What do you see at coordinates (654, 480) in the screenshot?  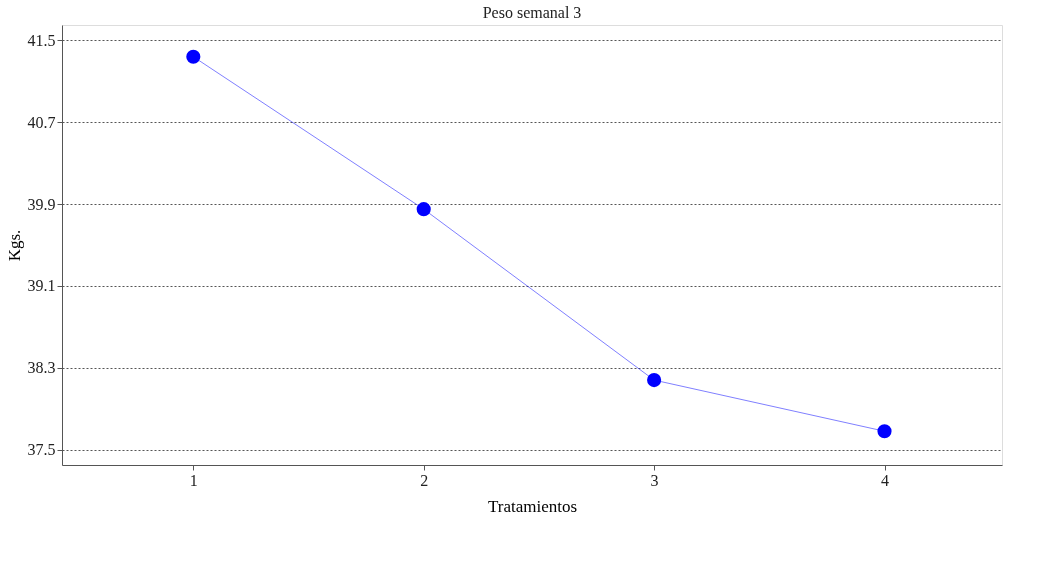 I see `x-tick-label: 3` at bounding box center [654, 480].